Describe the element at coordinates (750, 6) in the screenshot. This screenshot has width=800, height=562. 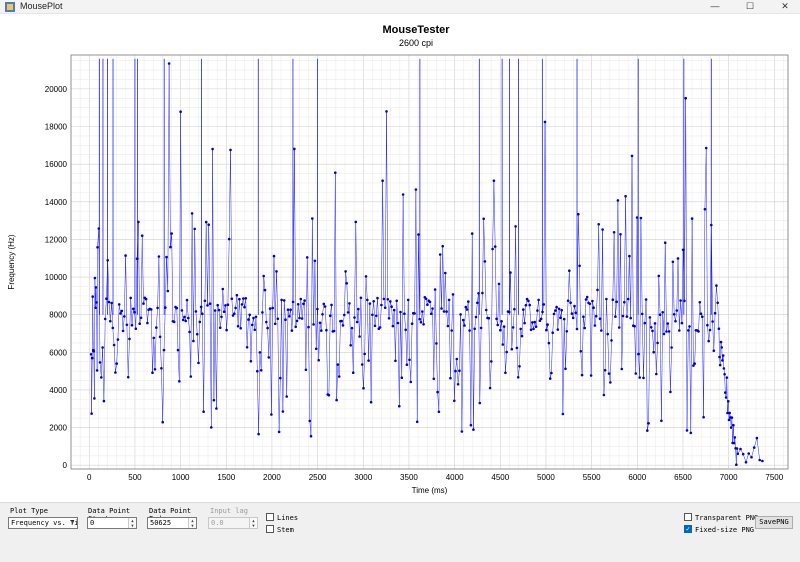
I see `maximize-button: ☐` at that location.